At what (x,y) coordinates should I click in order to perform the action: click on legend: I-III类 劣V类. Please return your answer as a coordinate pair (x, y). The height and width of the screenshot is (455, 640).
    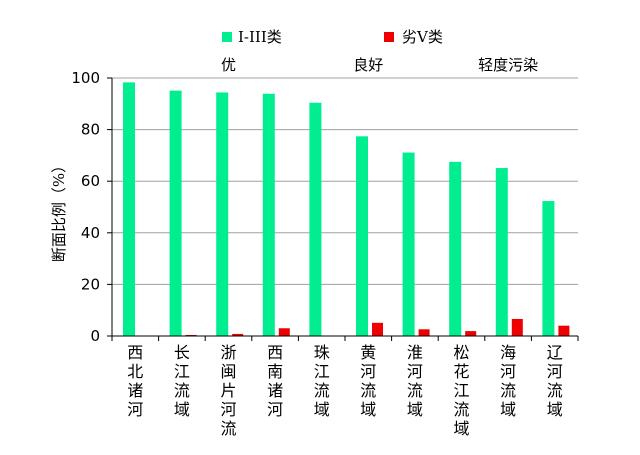
    Looking at the image, I should click on (332, 37).